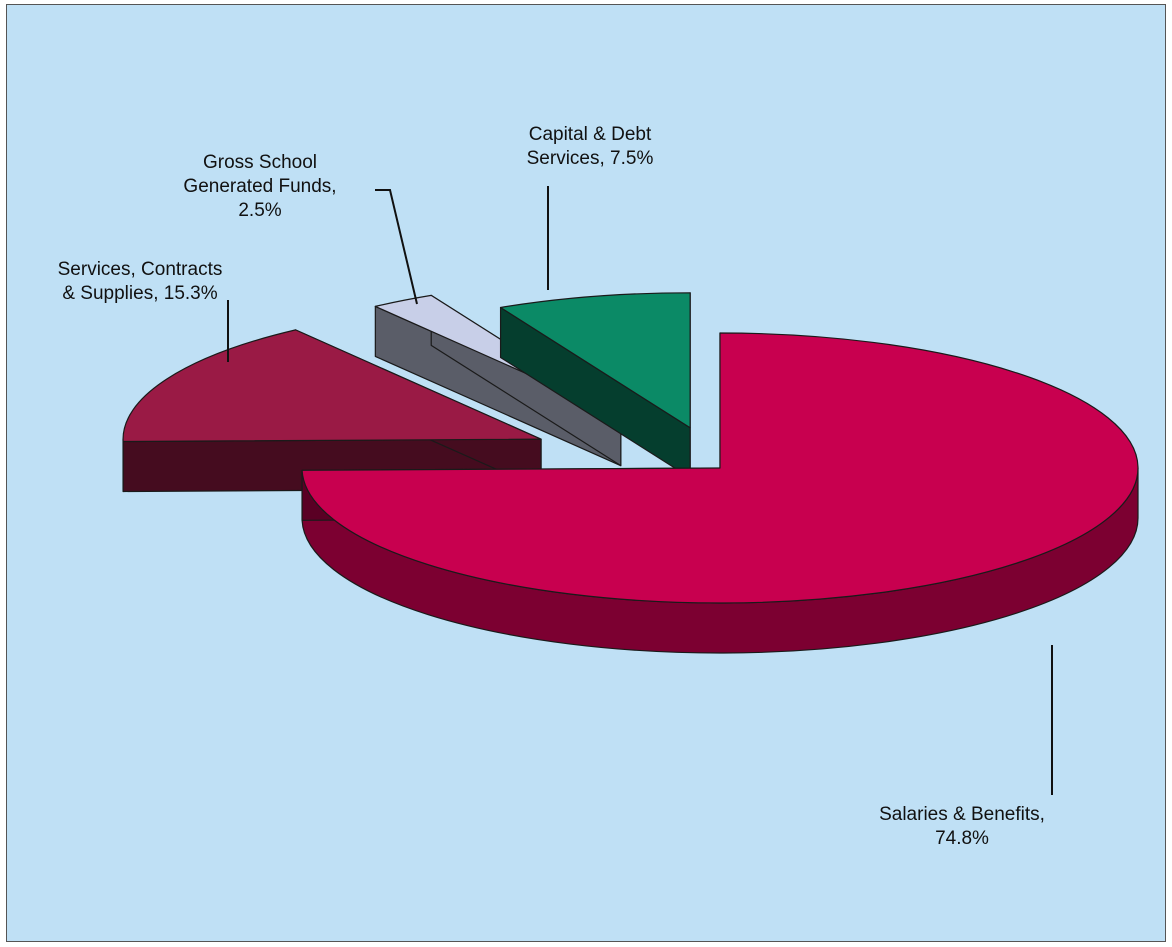 Image resolution: width=1172 pixels, height=947 pixels. I want to click on label-capital-debt-services: Capital & Debt Services, 7.5%, so click(590, 207).